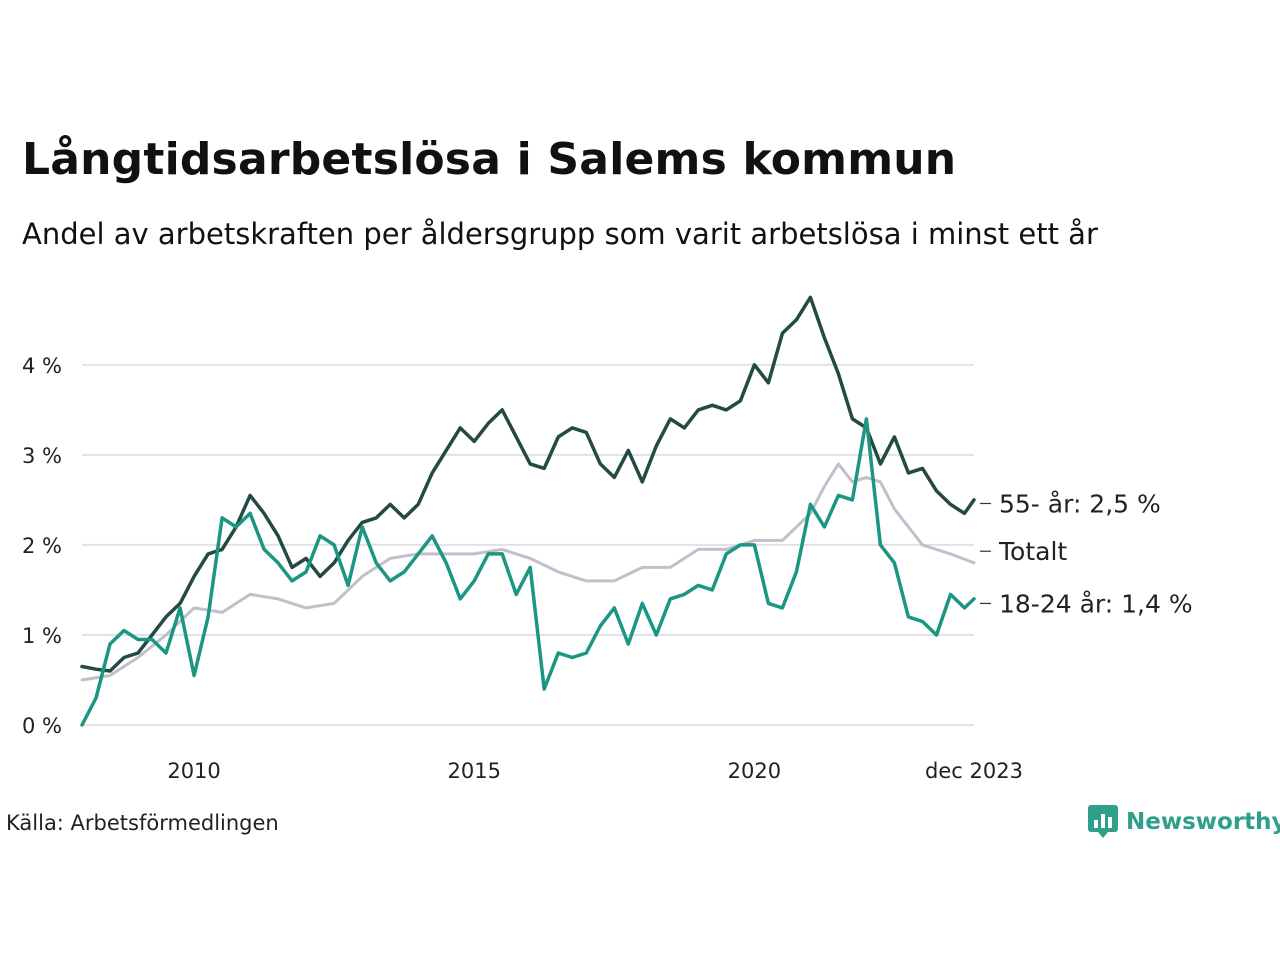 This screenshot has height=960, width=1280. Describe the element at coordinates (142, 823) in the screenshot. I see `source-note: Källa: Arbetsförmedlingen` at that location.